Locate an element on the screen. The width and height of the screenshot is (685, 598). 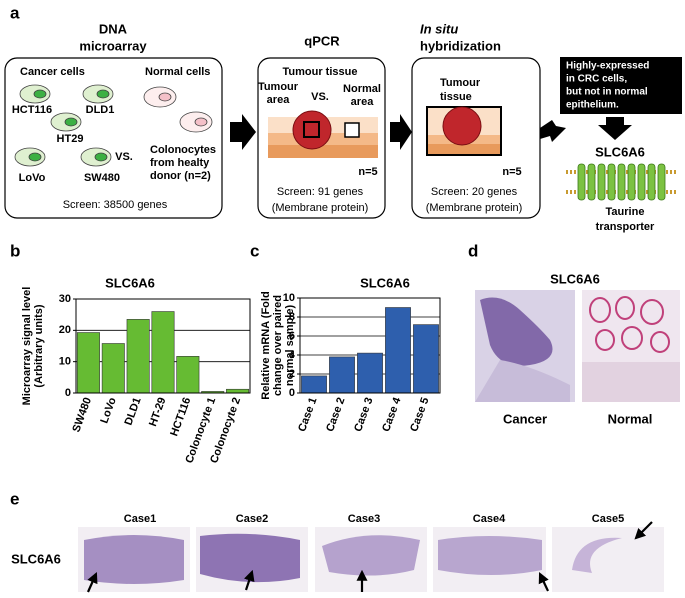
y-axis-label: (Arbitrary units) is located at coordinates (39, 345).